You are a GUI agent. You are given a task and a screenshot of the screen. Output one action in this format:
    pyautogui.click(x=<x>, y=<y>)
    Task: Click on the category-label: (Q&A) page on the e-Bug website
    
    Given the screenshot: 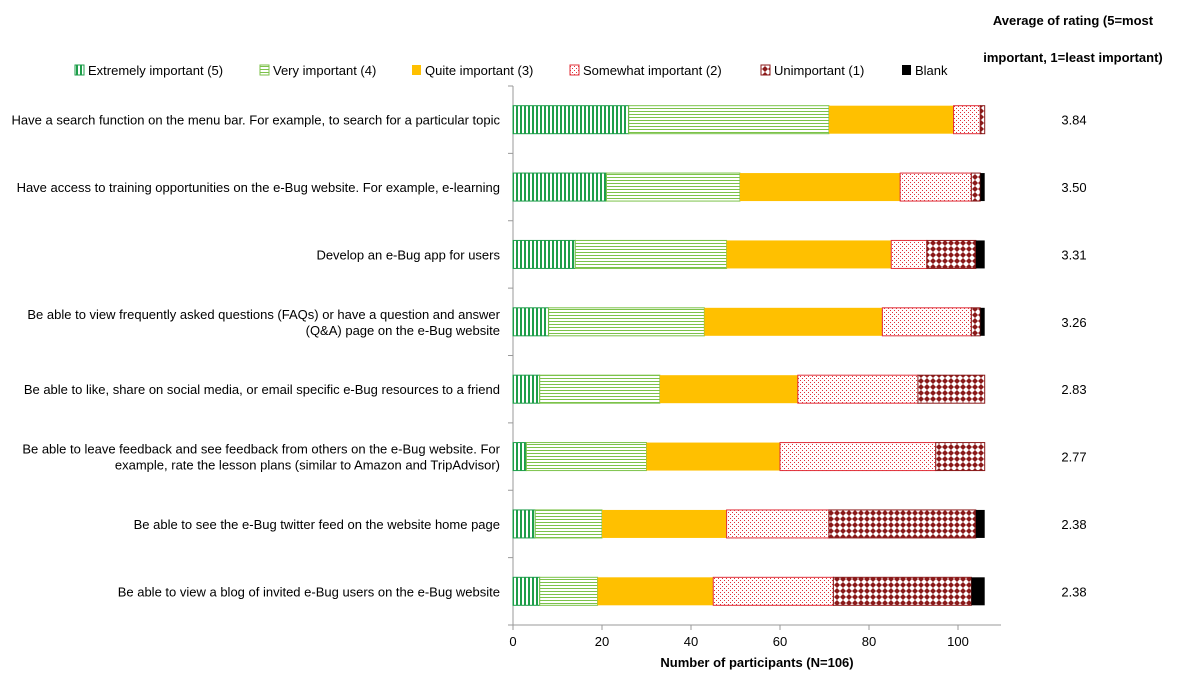 What is the action you would take?
    pyautogui.click(x=403, y=330)
    